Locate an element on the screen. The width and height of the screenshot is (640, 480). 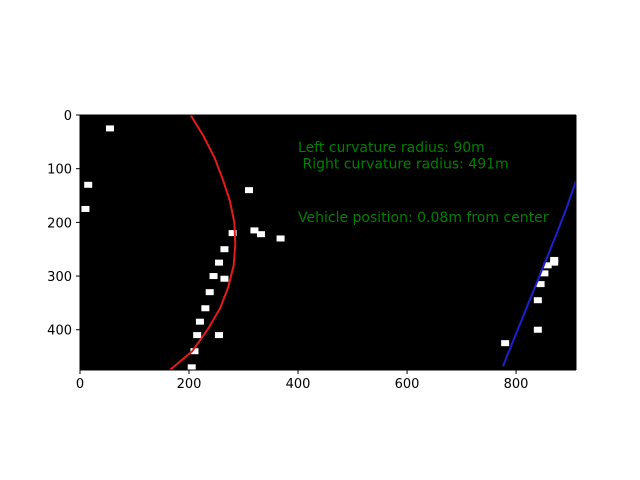
y-tick-label: 400 is located at coordinates (59, 331).